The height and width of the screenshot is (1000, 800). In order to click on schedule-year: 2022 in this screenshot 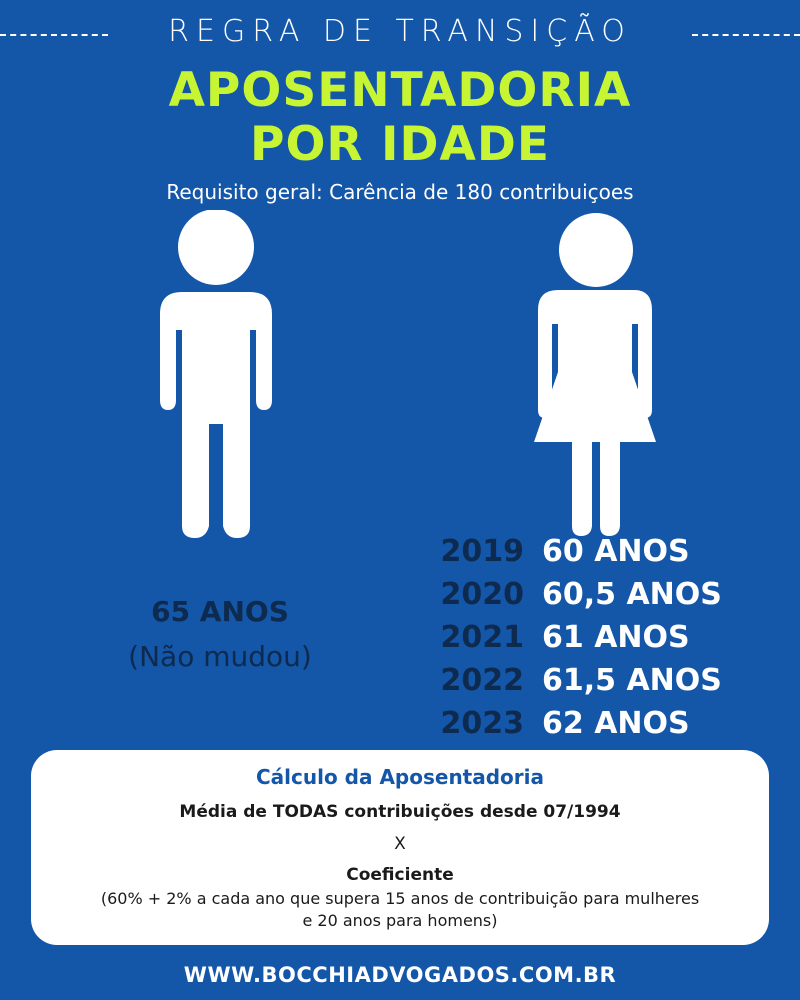, I will do `click(482, 680)`.